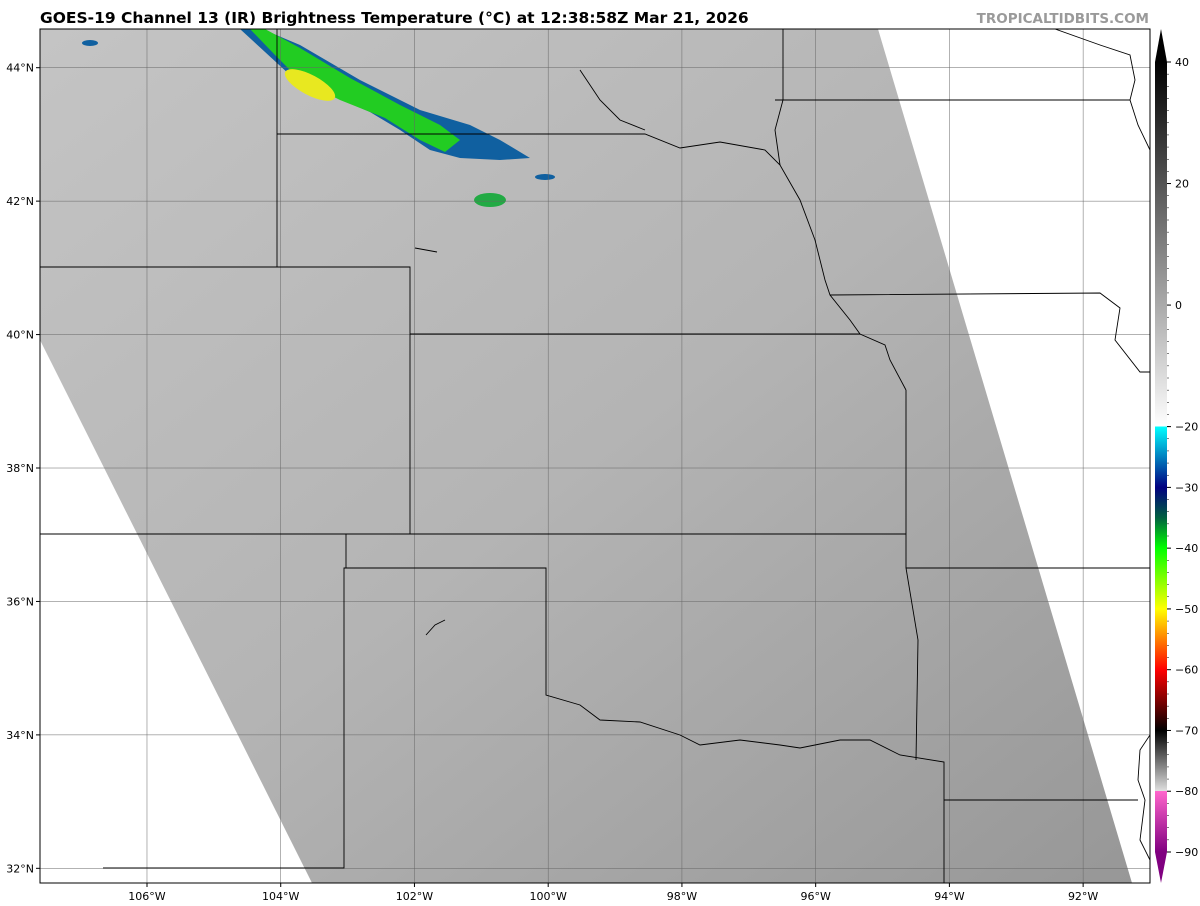  Describe the element at coordinates (1186, 670) in the screenshot. I see `colorbar-label: −60` at that location.